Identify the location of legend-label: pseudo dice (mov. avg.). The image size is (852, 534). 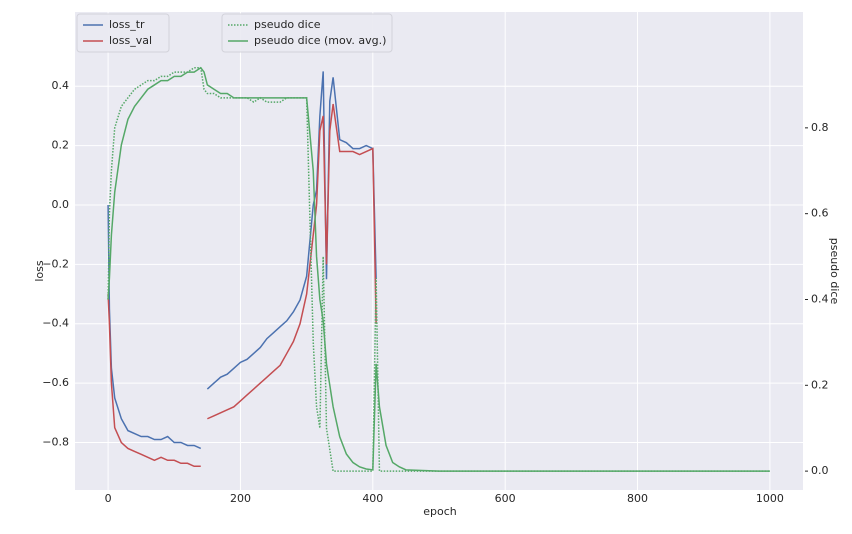
(320, 40).